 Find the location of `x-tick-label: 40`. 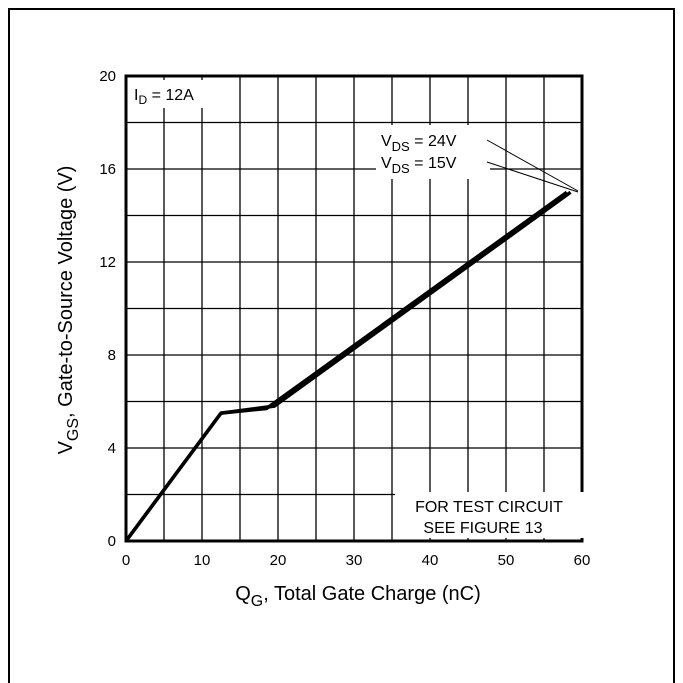

x-tick-label: 40 is located at coordinates (430, 560).